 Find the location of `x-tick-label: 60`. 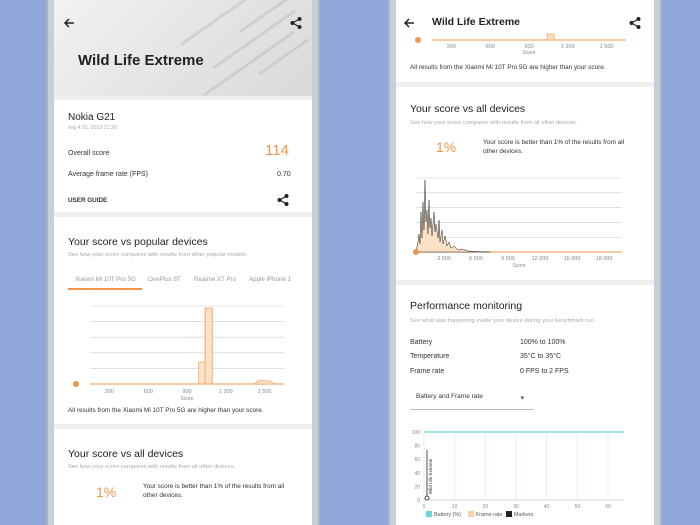

x-tick-label: 60 is located at coordinates (608, 507).